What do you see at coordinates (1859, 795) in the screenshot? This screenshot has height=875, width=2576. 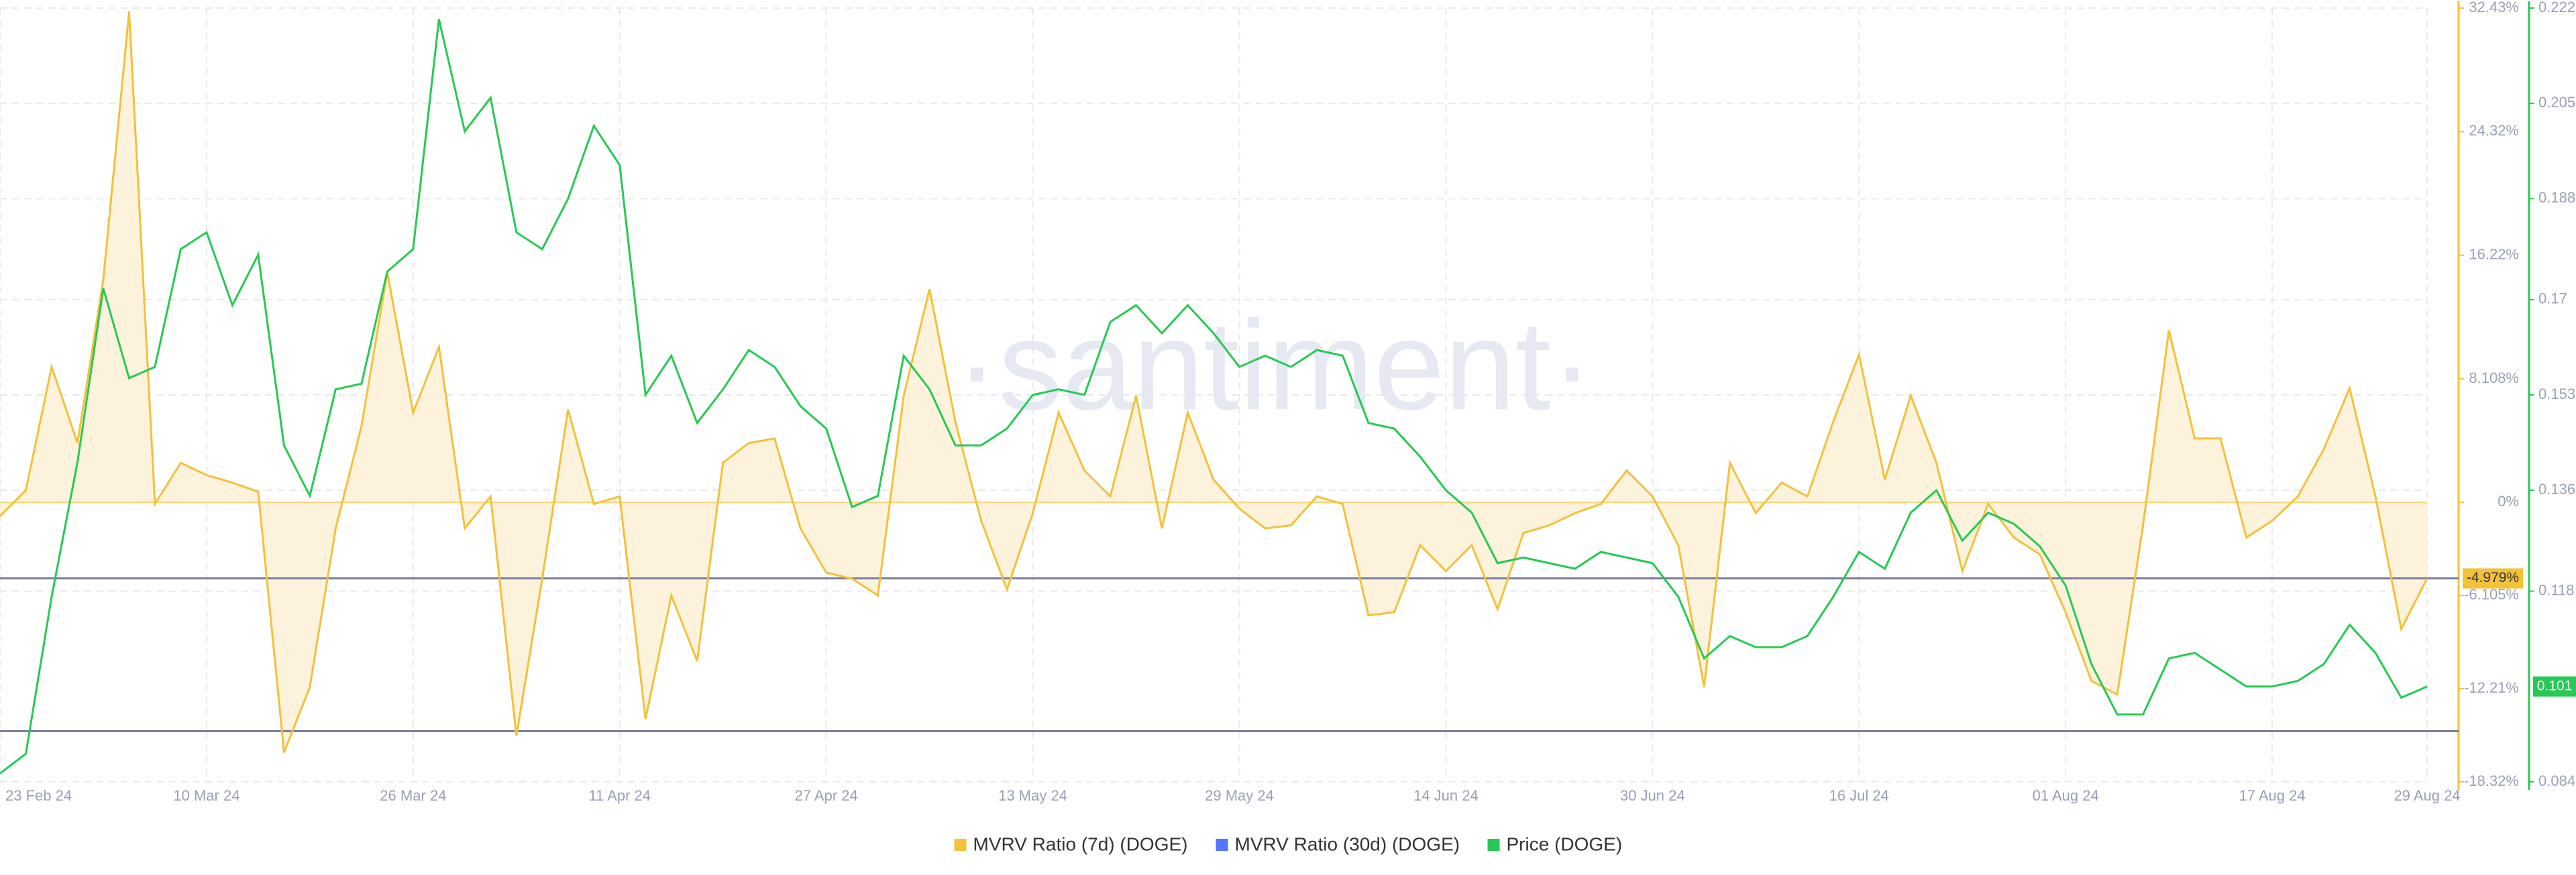 I see `x-tick-label: 16 Jul 24` at bounding box center [1859, 795].